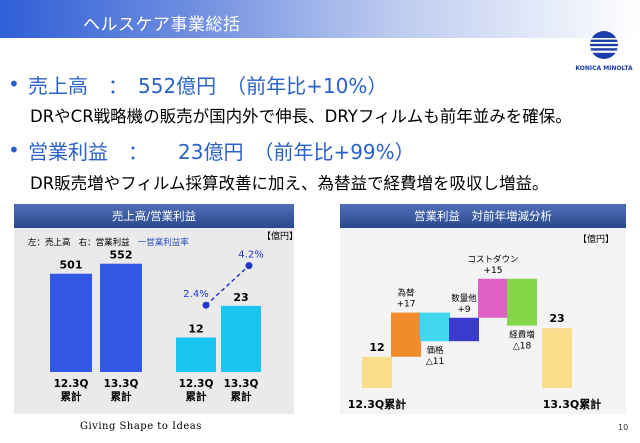 Image resolution: width=640 pixels, height=443 pixels. Describe the element at coordinates (604, 68) in the screenshot. I see `logo-text: KONICA MINOLTA` at that location.